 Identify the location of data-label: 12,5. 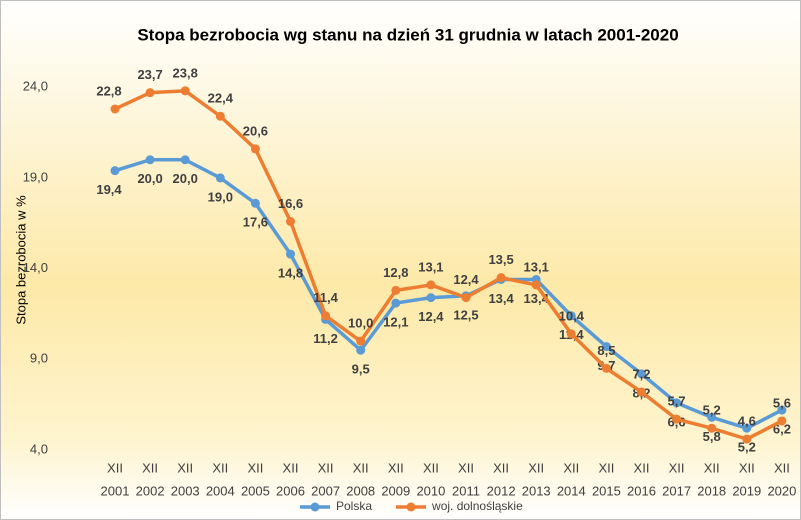
(465, 314).